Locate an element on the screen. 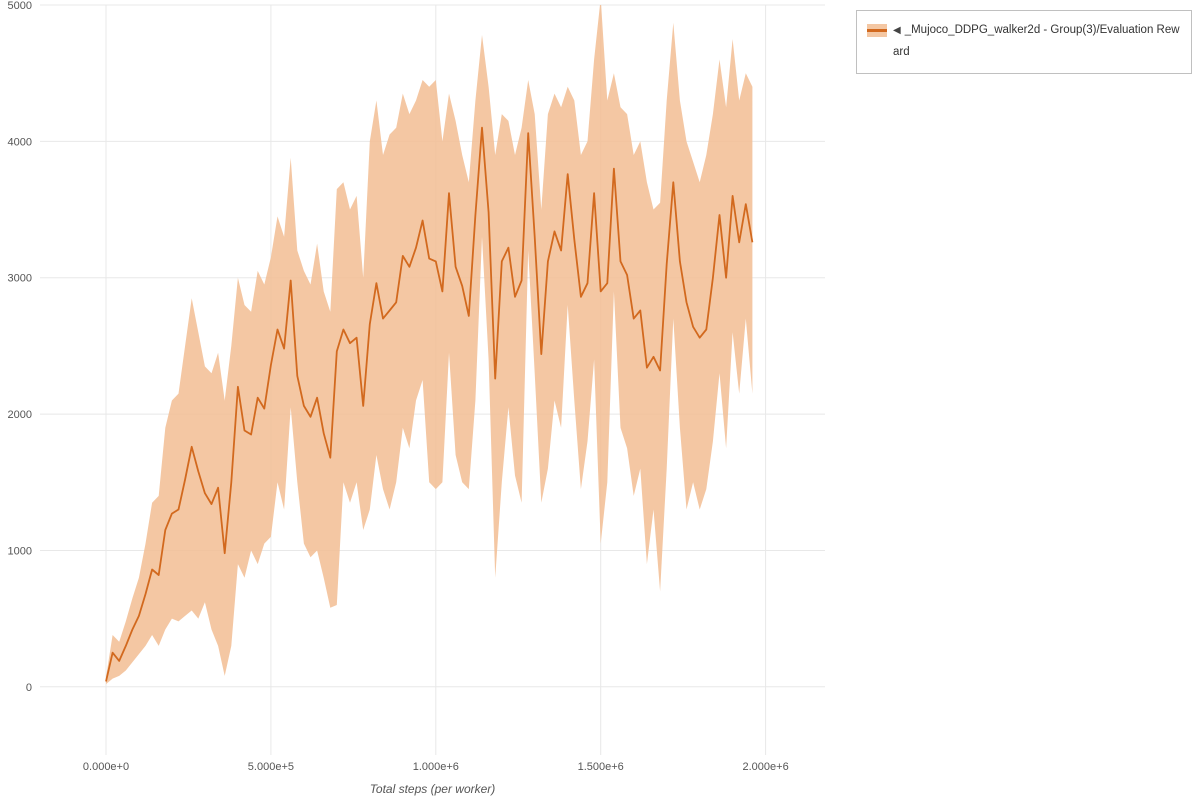  y-tick-label: 3000 is located at coordinates (20, 279).